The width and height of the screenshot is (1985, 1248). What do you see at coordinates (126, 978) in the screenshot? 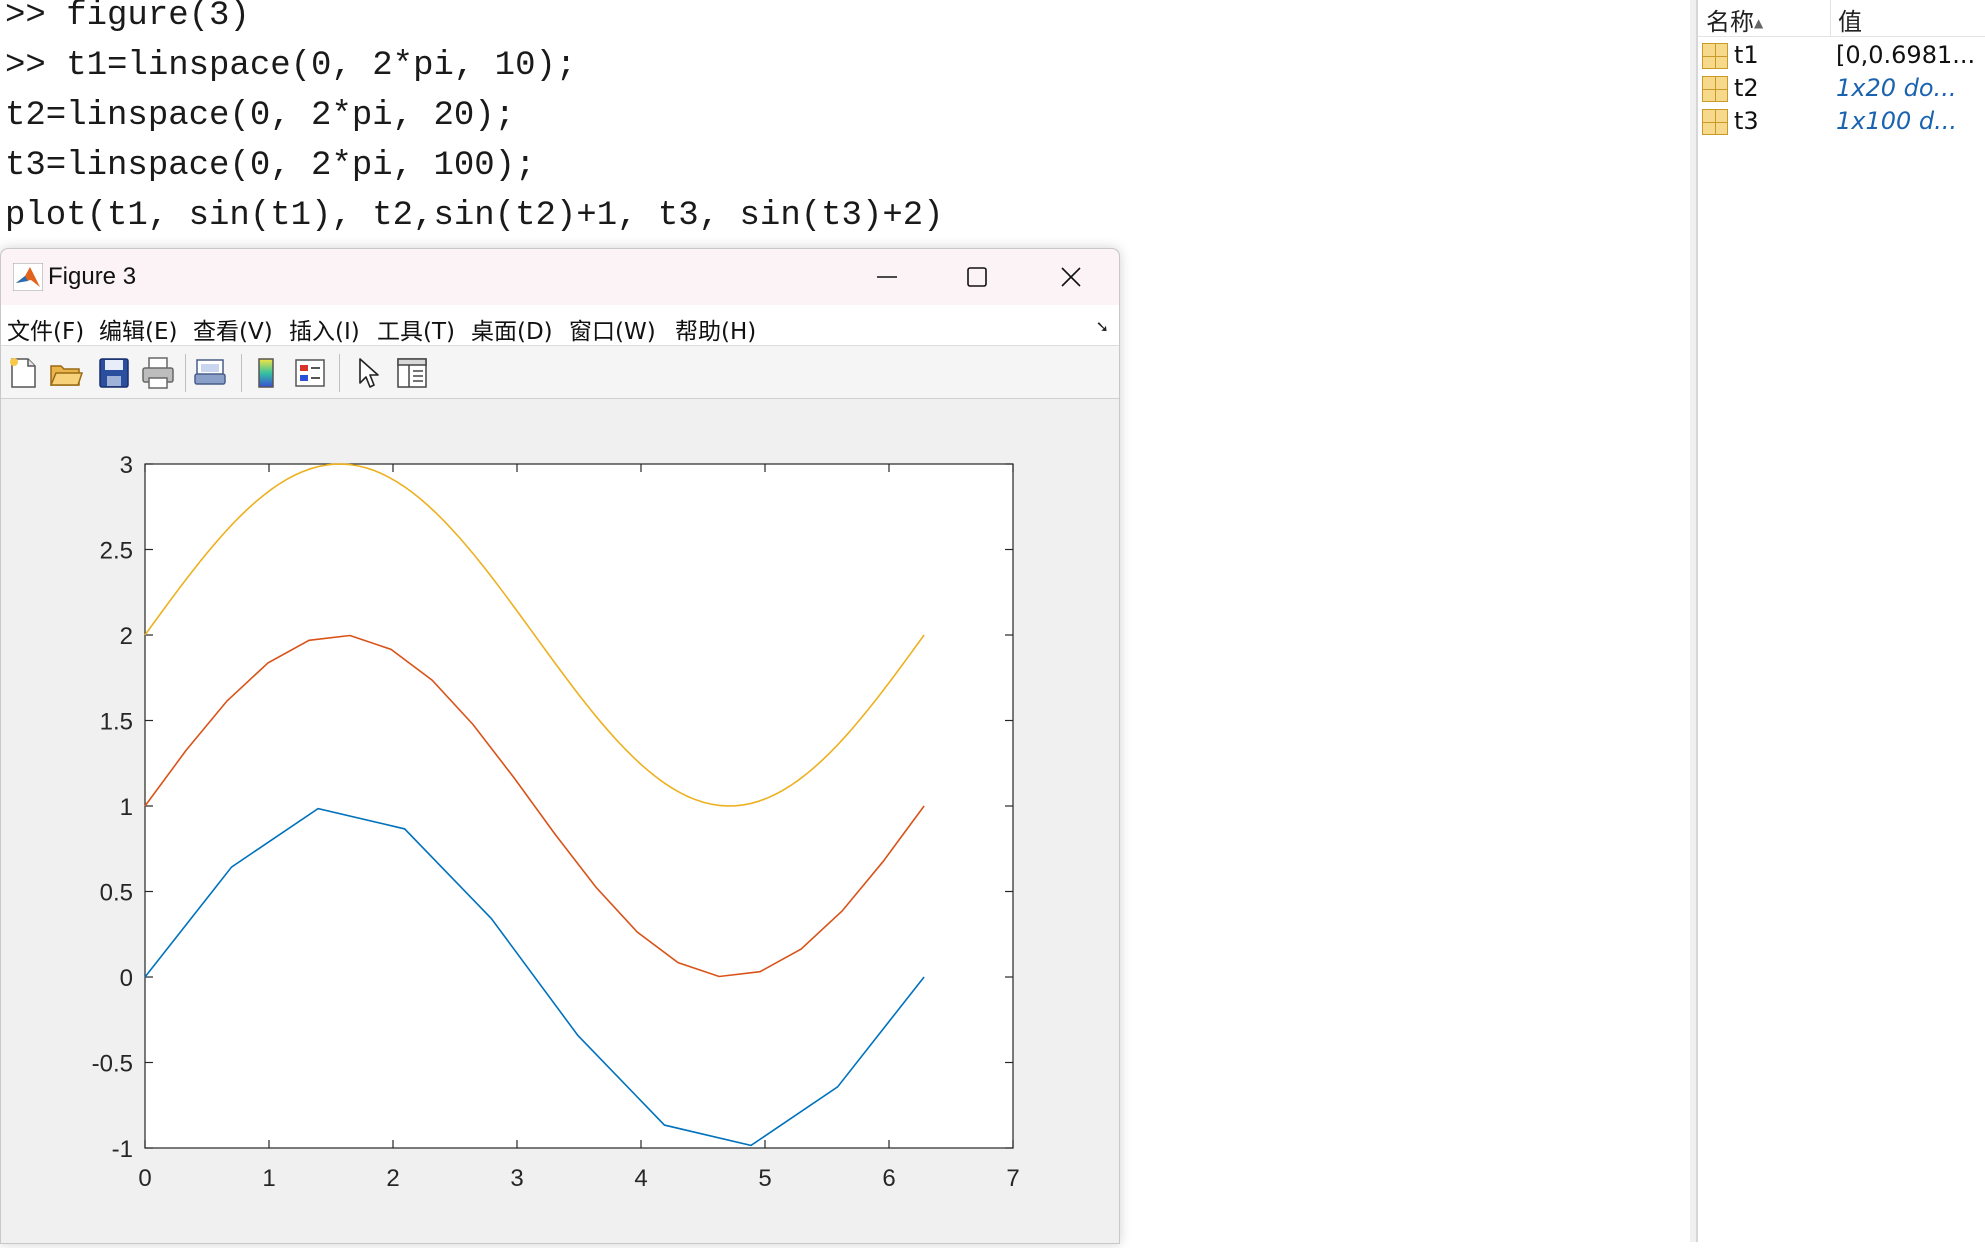
I see `y-tick-label: 0` at bounding box center [126, 978].